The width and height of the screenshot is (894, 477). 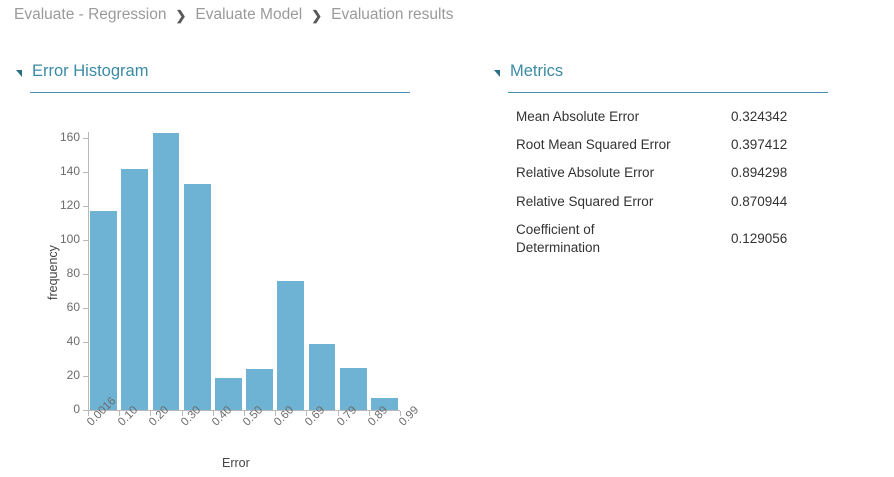 I want to click on x-axis-title: Error, so click(x=236, y=463).